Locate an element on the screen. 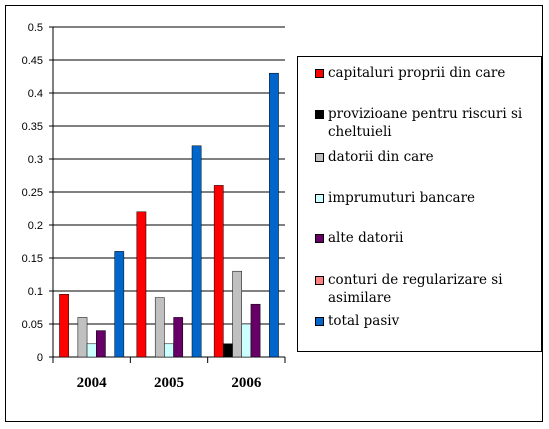 The height and width of the screenshot is (429, 549). y-tick-label: 0.2 is located at coordinates (35, 226).